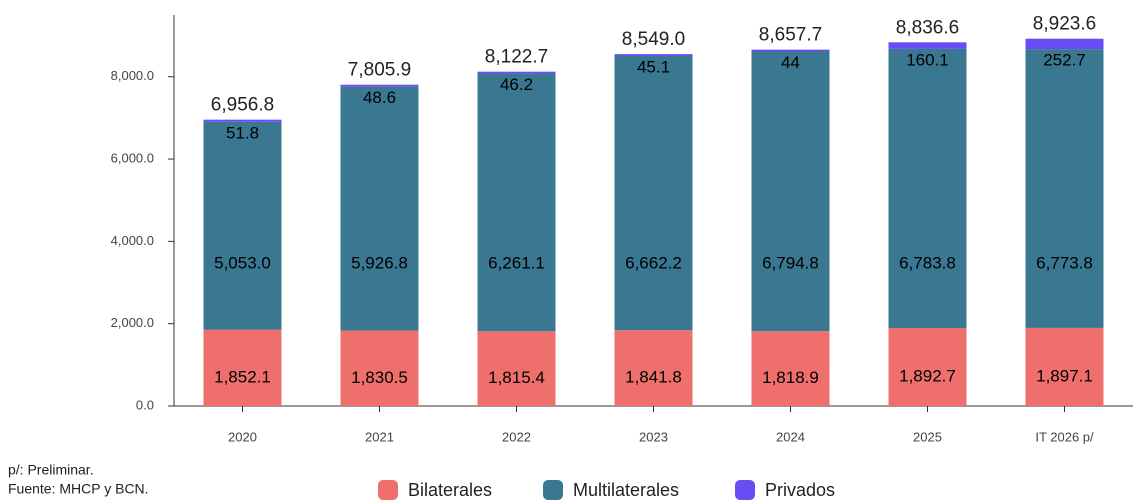 The width and height of the screenshot is (1134, 500). I want to click on data-label: 1,897.1, so click(1064, 375).